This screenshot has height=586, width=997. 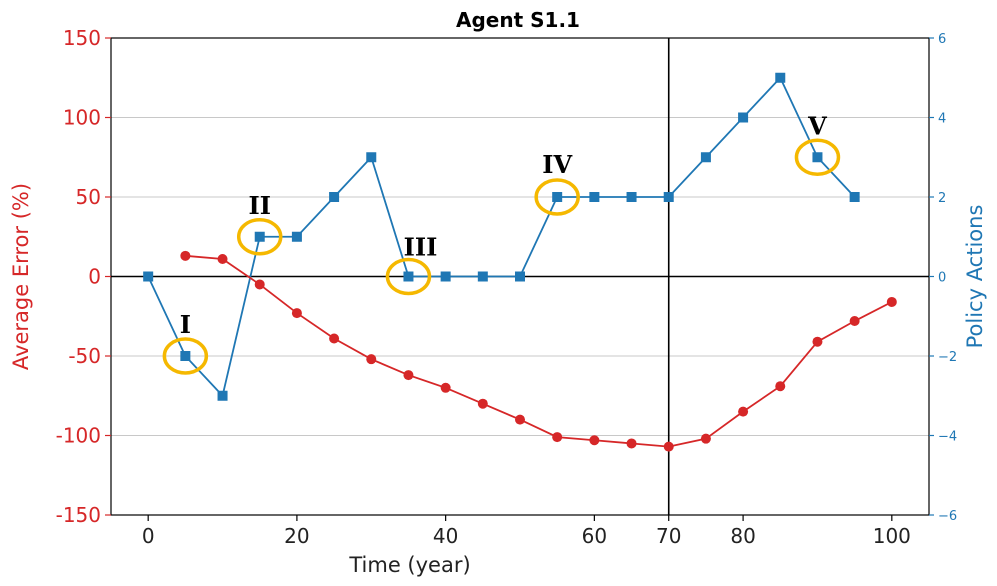 What do you see at coordinates (947, 437) in the screenshot?
I see `y-tick-right-label: −4` at bounding box center [947, 437].